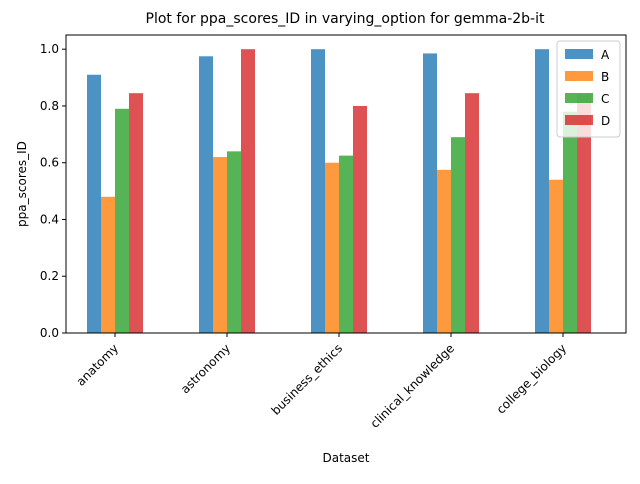  Describe the element at coordinates (472, 213) in the screenshot. I see `bar-D-clinical_knowledge` at that location.